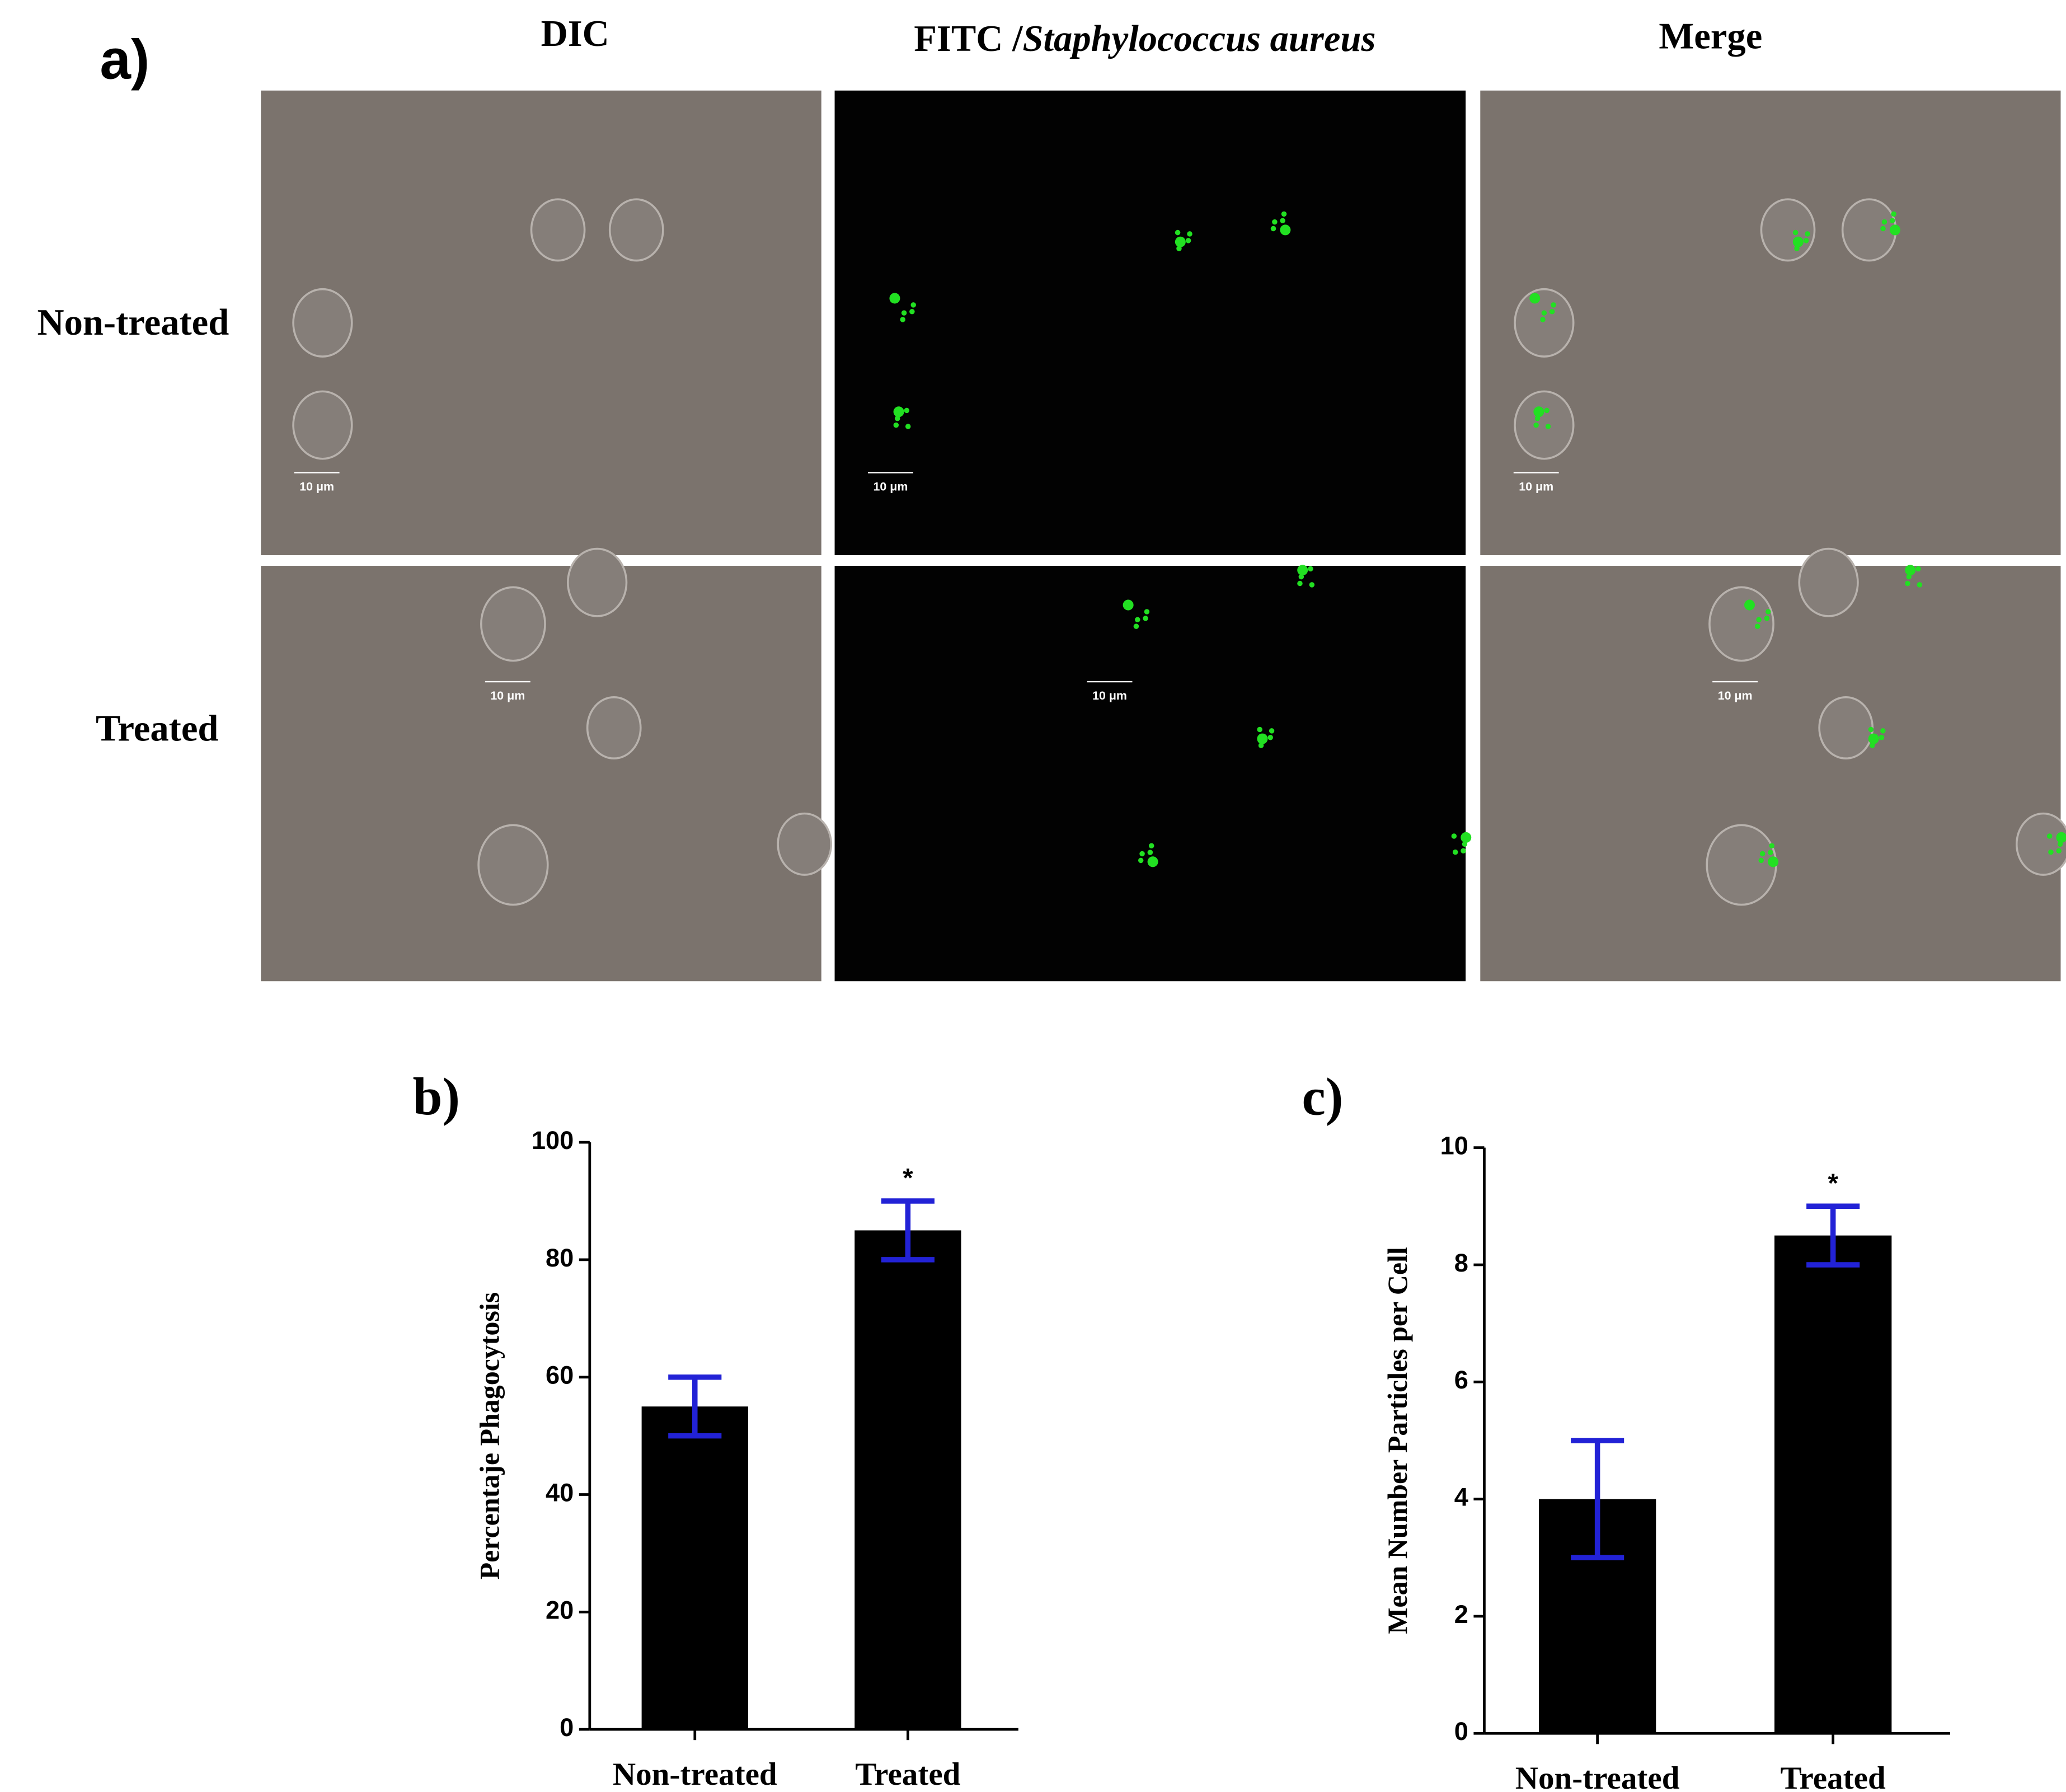 The image size is (2066, 1792). I want to click on significance-marker: *, so click(908, 1178).